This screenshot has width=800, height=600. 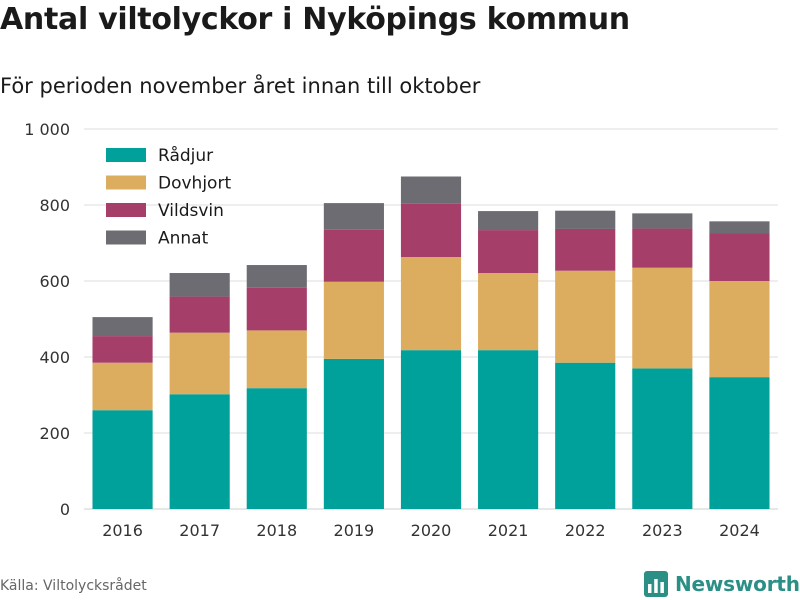 What do you see at coordinates (191, 211) in the screenshot?
I see `legend-label: Vildsvin` at bounding box center [191, 211].